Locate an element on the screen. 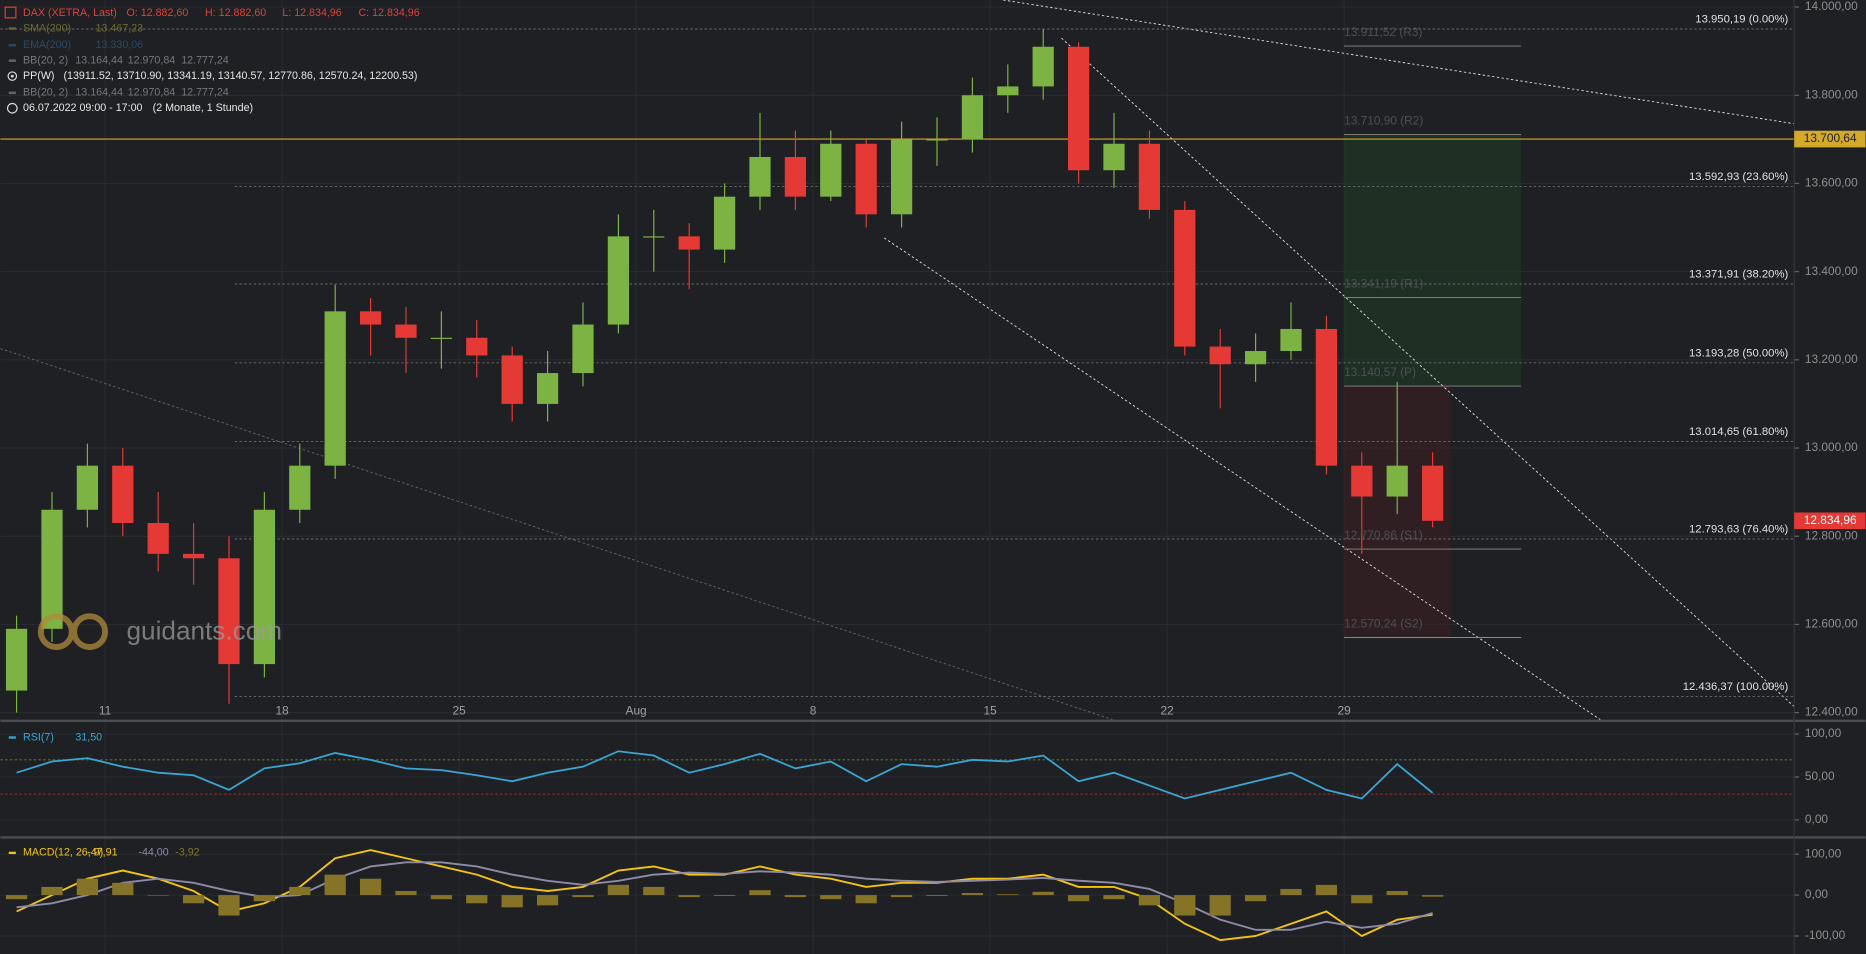 Image resolution: width=1866 pixels, height=954 pixels. legend-value: -47,91 is located at coordinates (102, 853).